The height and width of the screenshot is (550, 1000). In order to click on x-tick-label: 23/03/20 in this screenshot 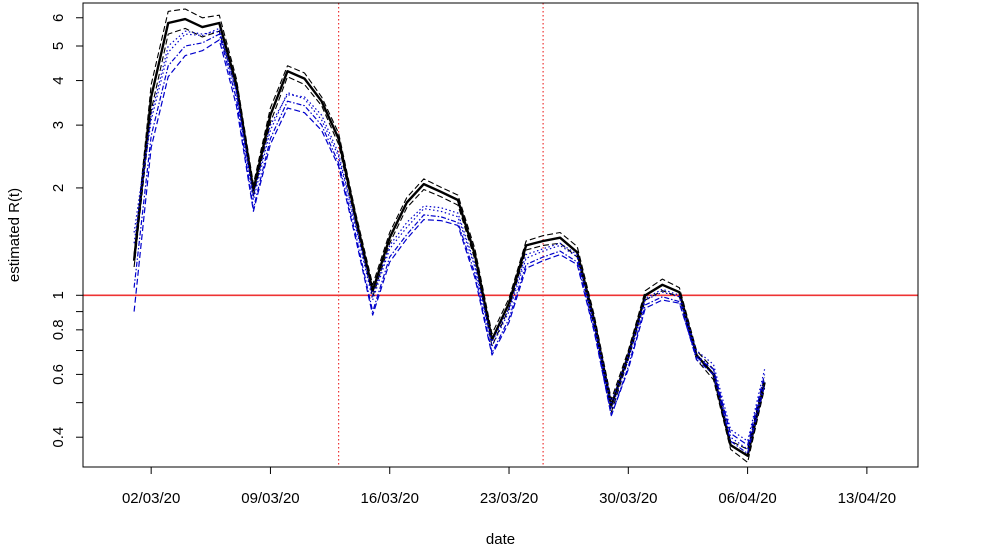, I will do `click(509, 498)`.